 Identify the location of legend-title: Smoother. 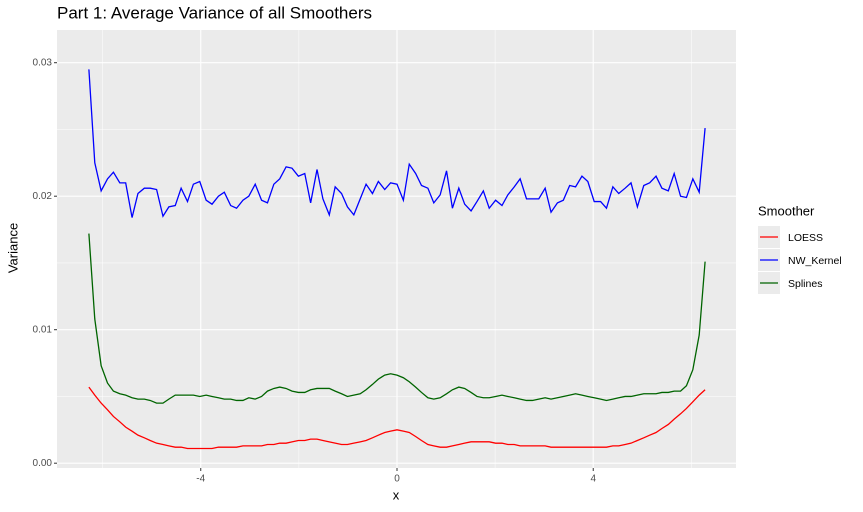
(786, 210).